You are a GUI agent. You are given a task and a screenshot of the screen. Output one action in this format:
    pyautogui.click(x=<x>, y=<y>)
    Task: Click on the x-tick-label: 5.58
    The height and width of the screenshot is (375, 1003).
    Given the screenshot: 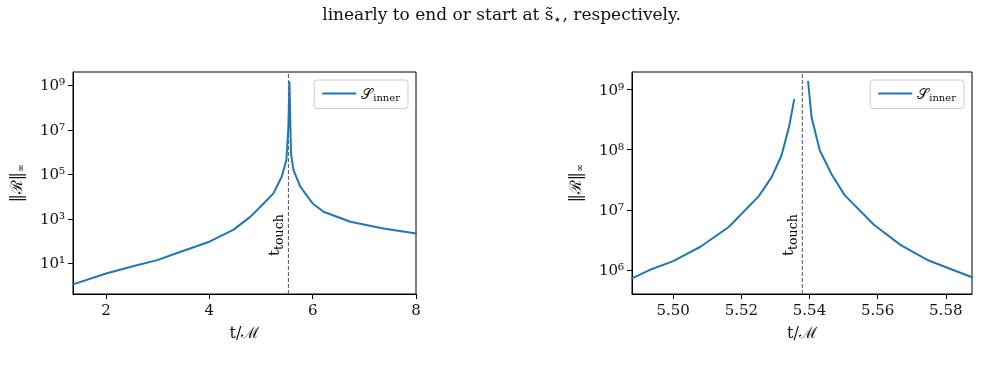 What is the action you would take?
    pyautogui.click(x=946, y=309)
    